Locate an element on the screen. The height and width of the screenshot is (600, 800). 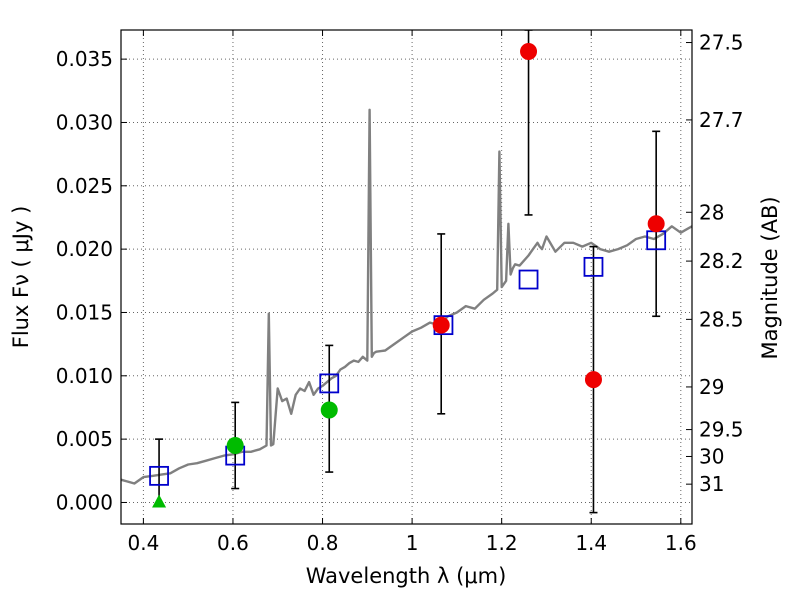
y-axis-label: Flux Fν ( μJy ) is located at coordinates (21, 277).